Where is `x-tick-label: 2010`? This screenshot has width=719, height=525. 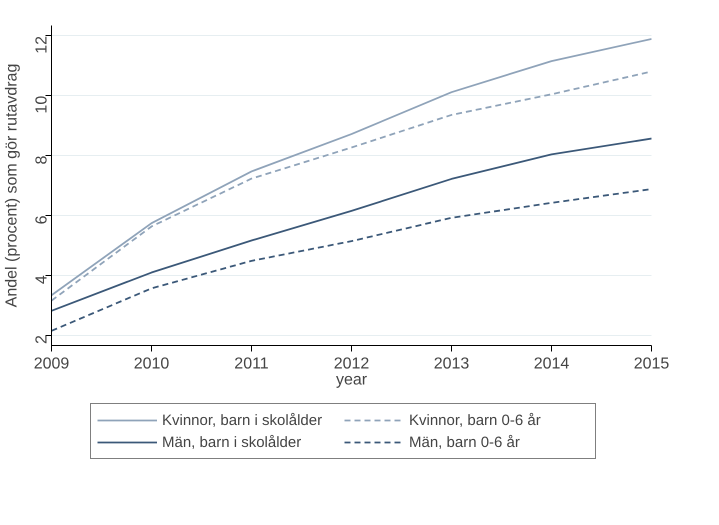
x-tick-label: 2010 is located at coordinates (152, 364).